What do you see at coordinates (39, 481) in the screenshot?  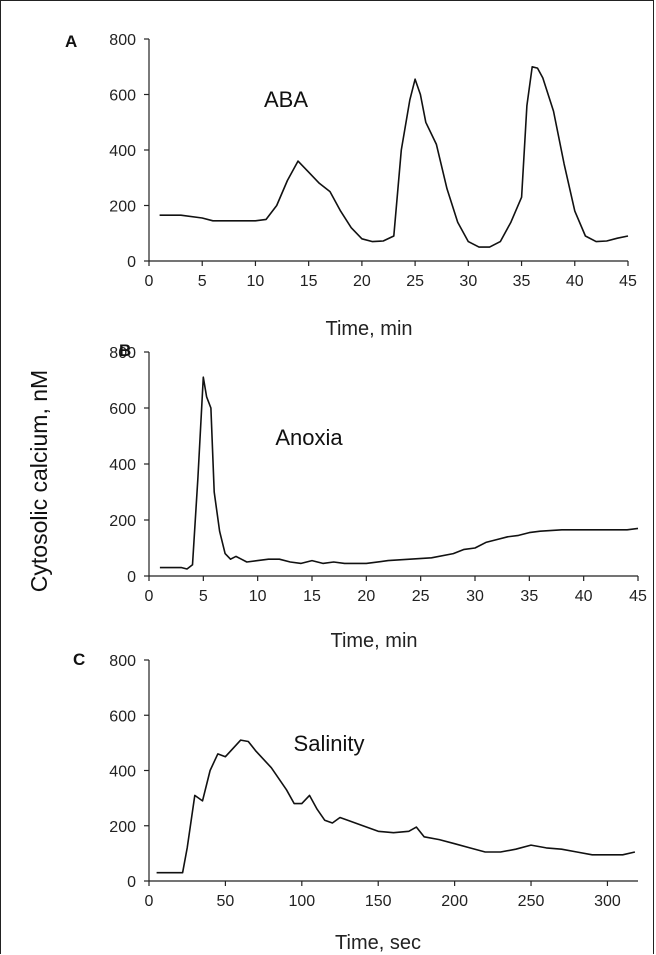 I see `y-axis-label: Cytosolic calcium, nM` at bounding box center [39, 481].